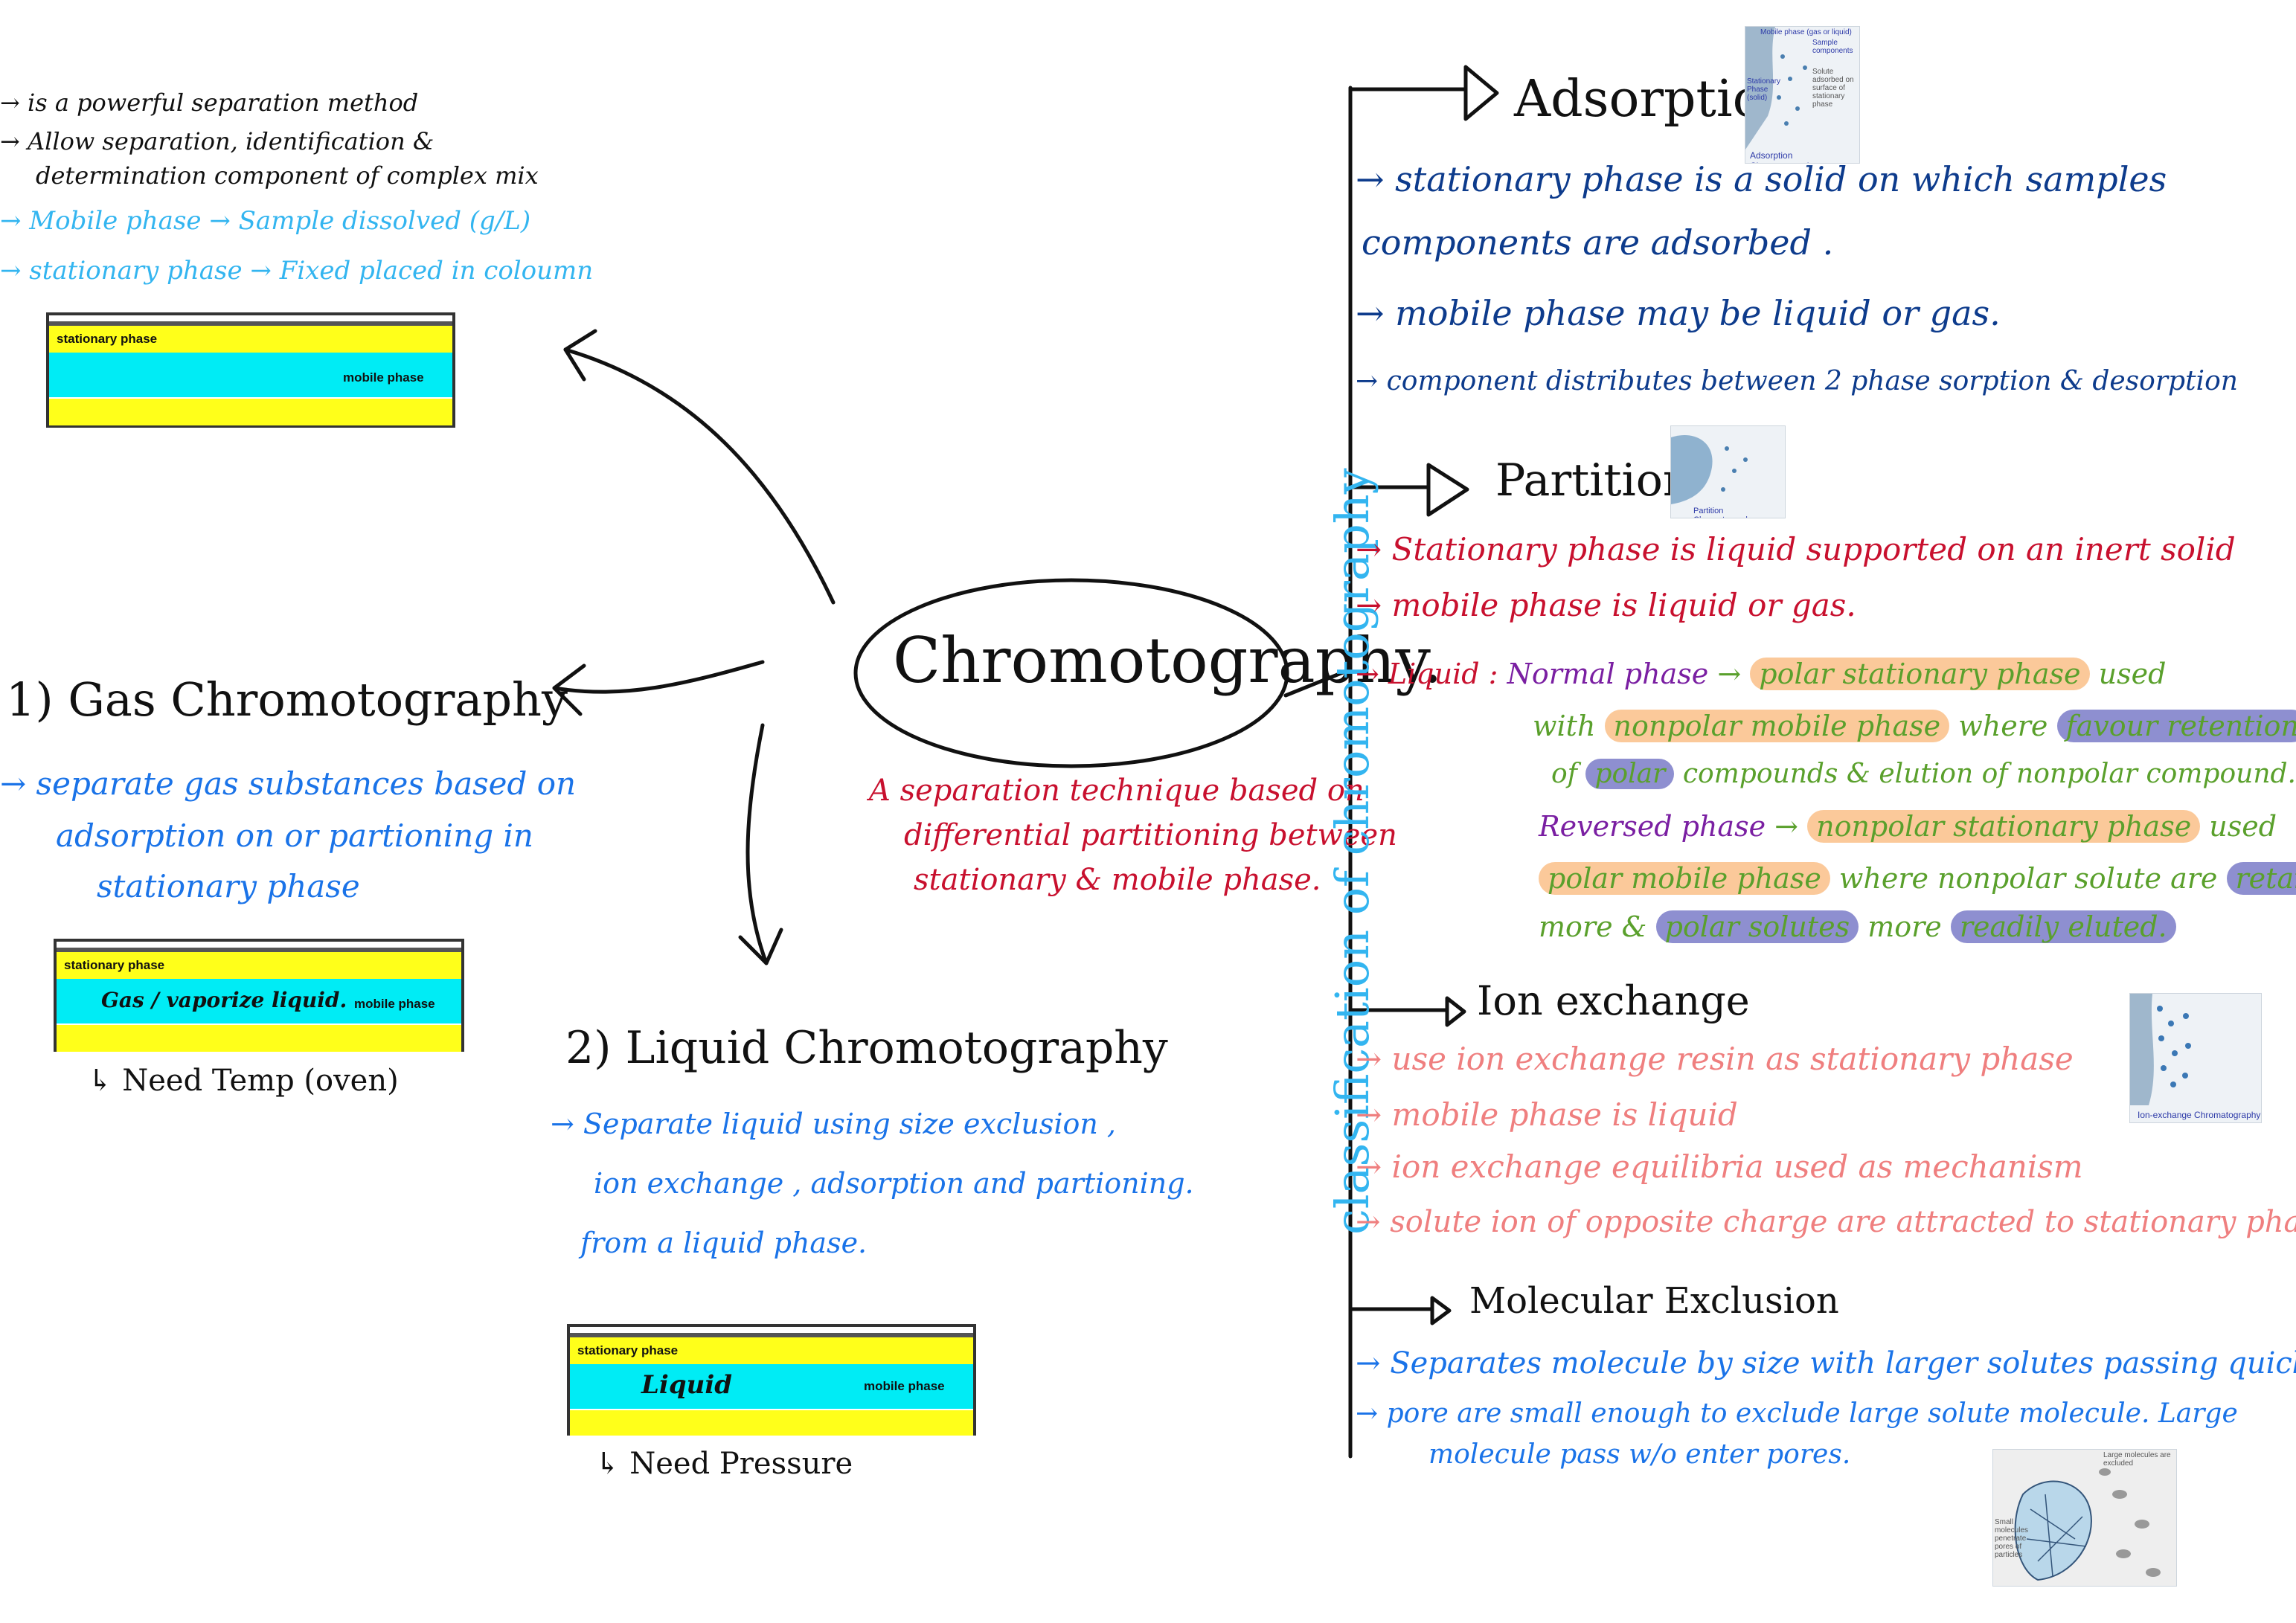 The width and height of the screenshot is (2296, 1623). I want to click on gas-title: 1) Gas Chromotography, so click(287, 699).